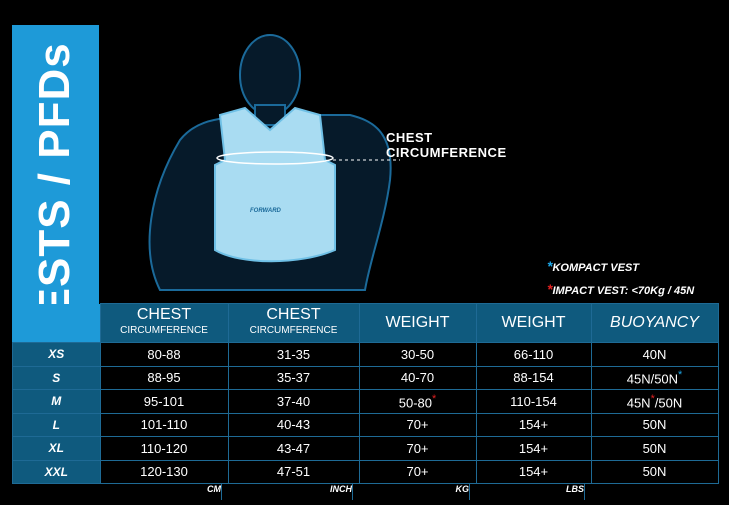 This screenshot has width=729, height=505. Describe the element at coordinates (164, 424) in the screenshot. I see `value-cell: 101-110` at that location.